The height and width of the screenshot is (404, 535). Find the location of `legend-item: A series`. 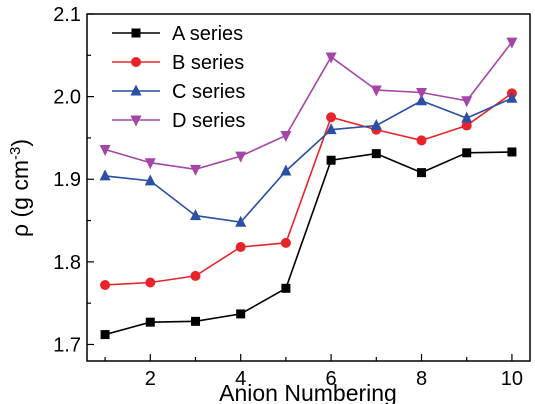

legend-item: A series is located at coordinates (177, 34).